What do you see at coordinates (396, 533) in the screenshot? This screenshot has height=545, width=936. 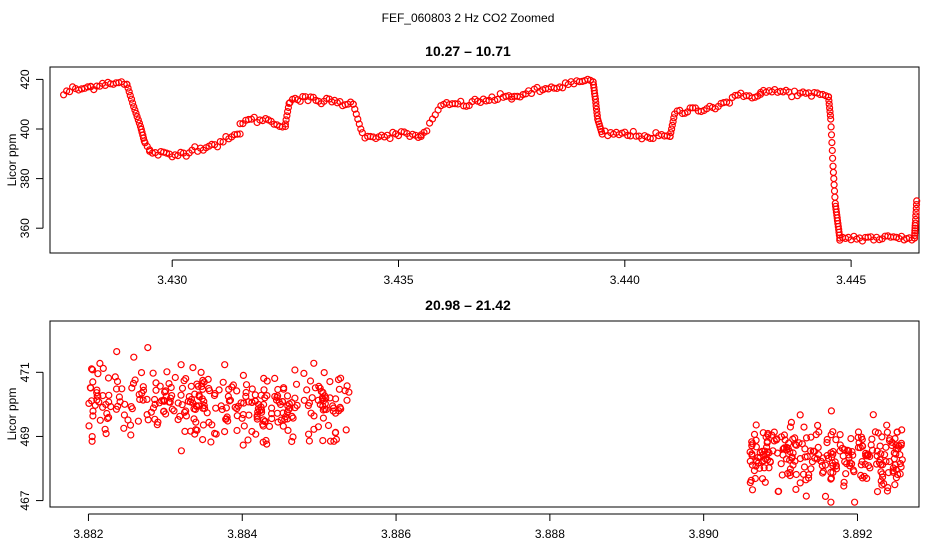 I see `x-tick-label: 3.886` at bounding box center [396, 533].